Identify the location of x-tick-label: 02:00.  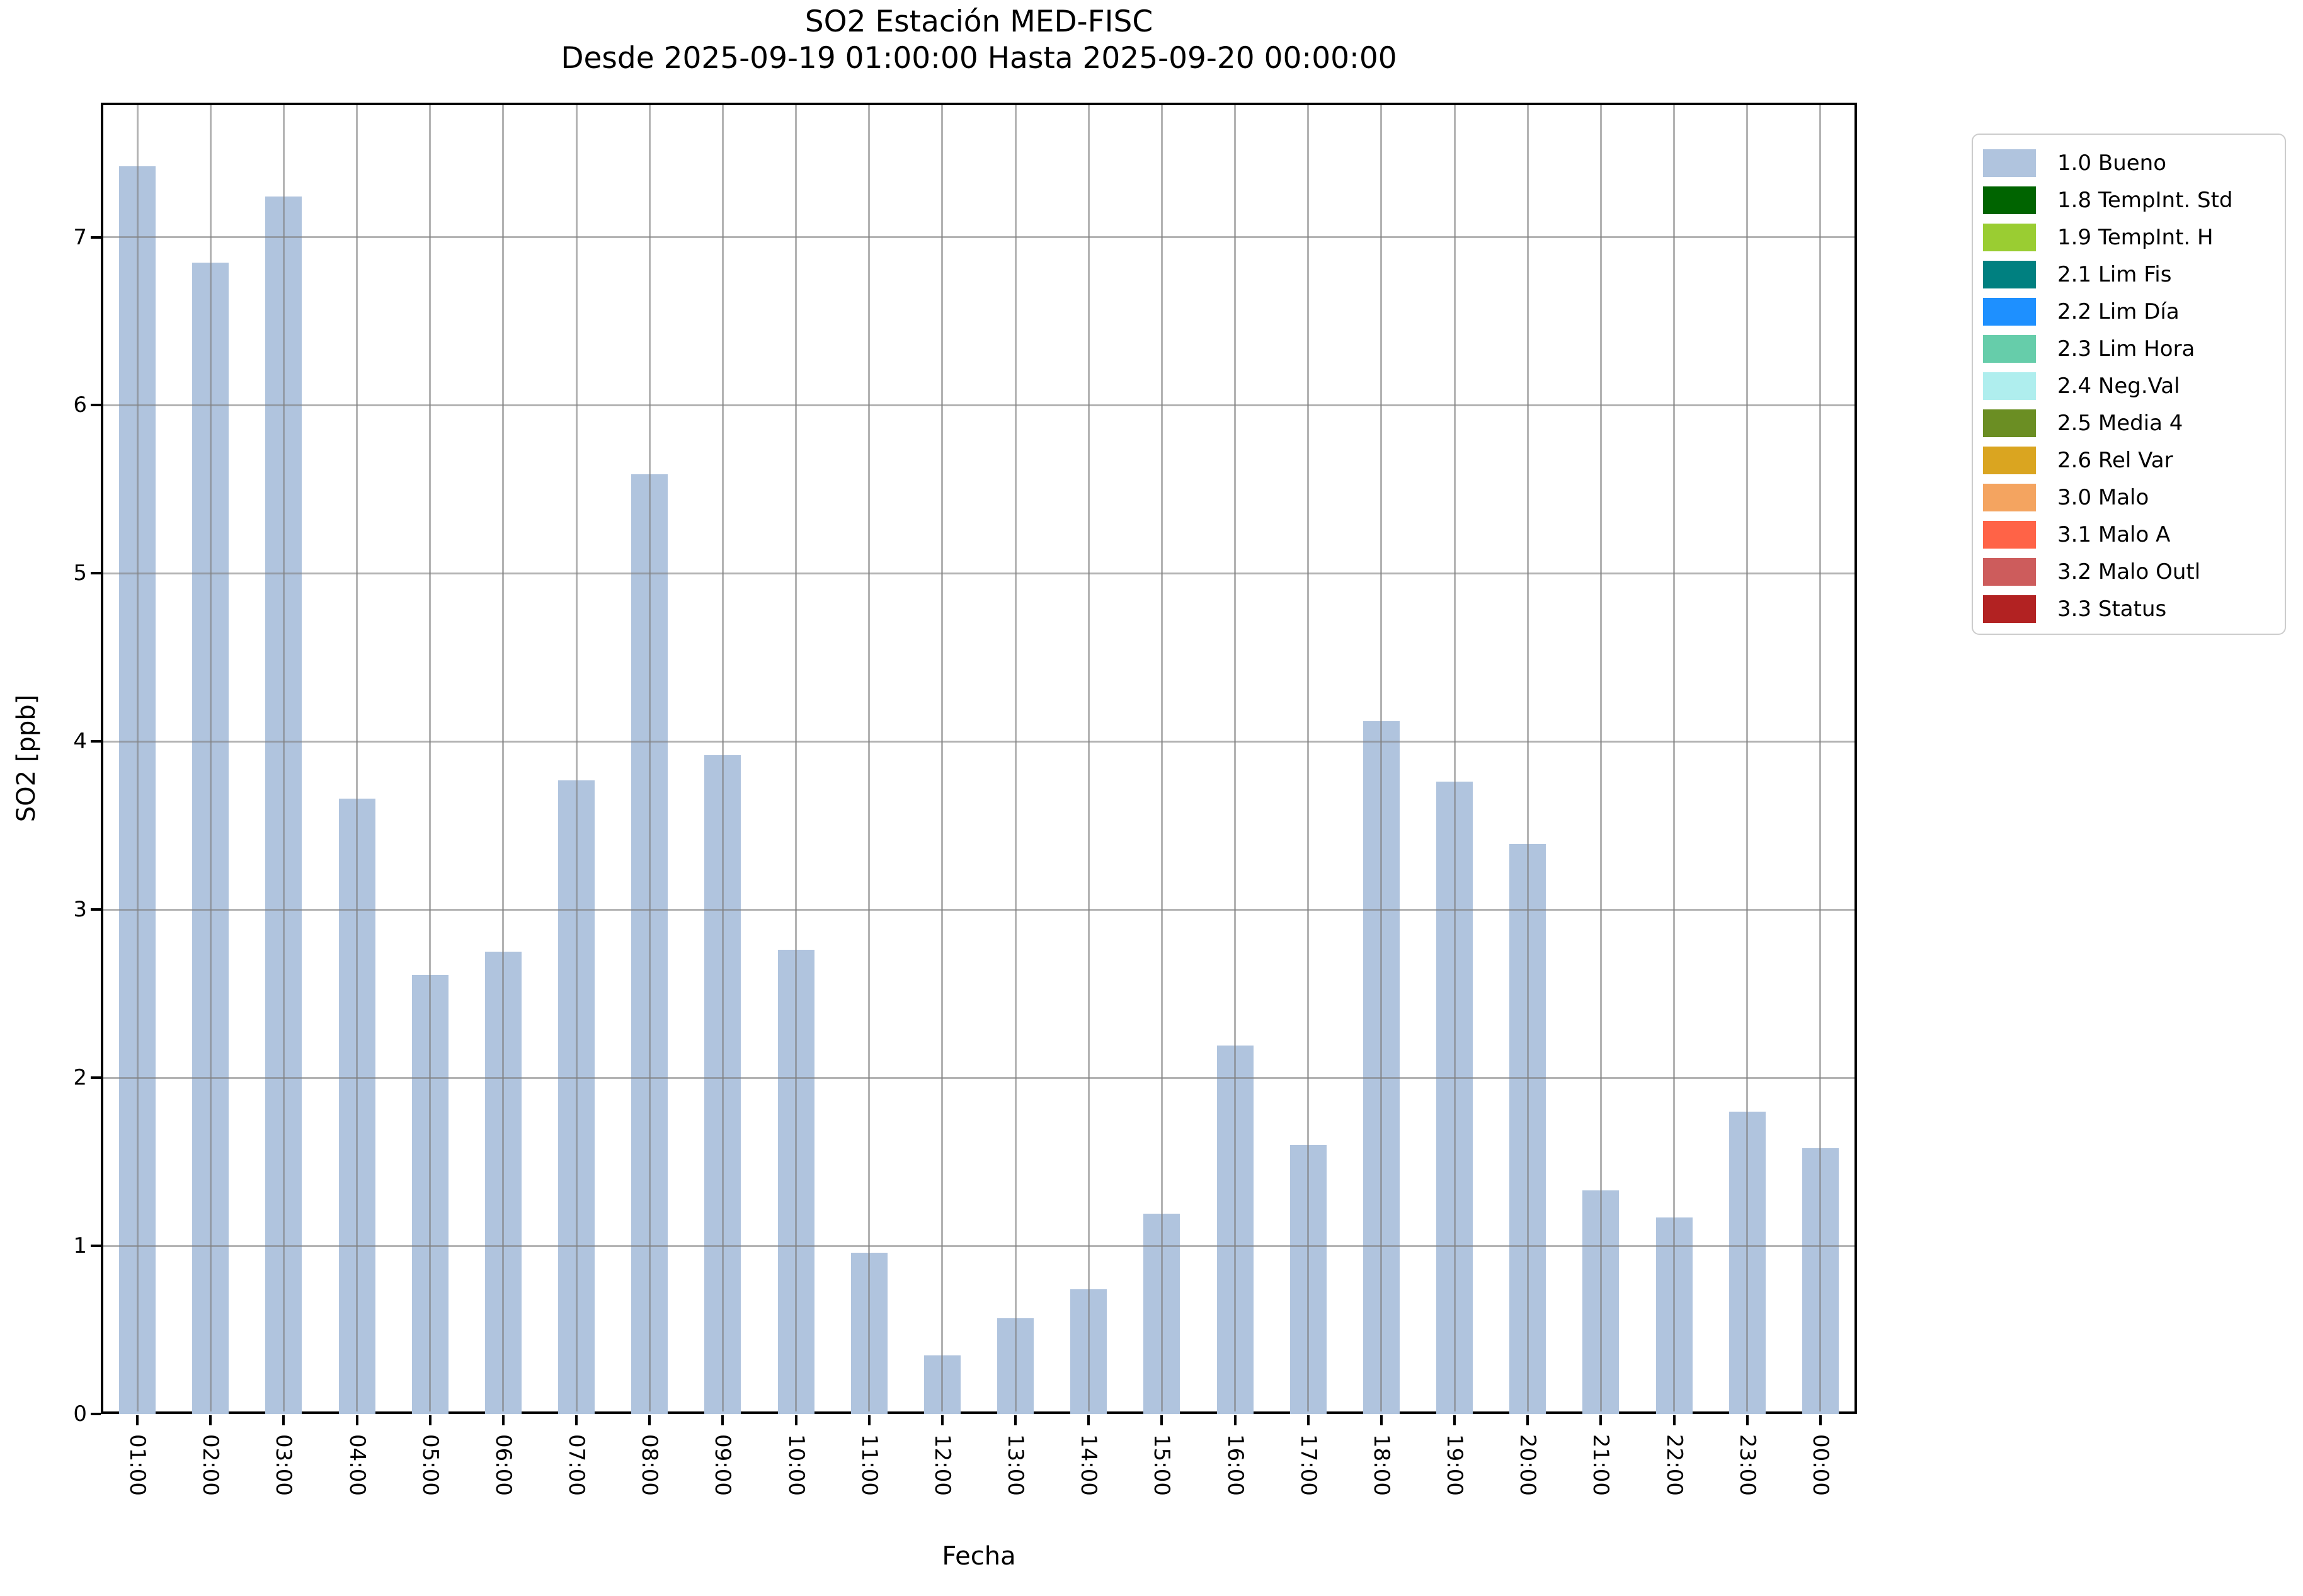
(211, 1465).